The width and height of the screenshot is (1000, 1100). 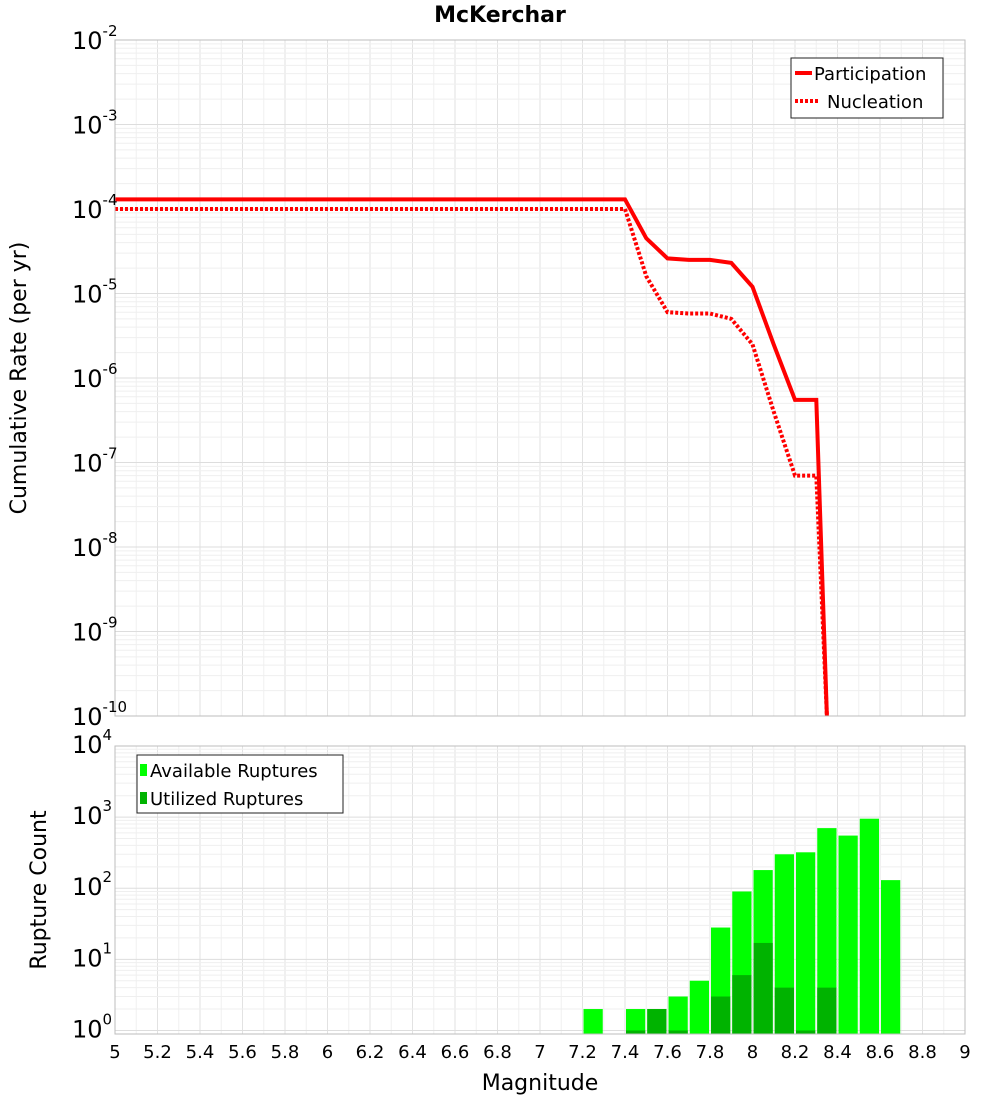 I want to click on top-y-tick-label: 10⁻³, so click(x=95, y=123).